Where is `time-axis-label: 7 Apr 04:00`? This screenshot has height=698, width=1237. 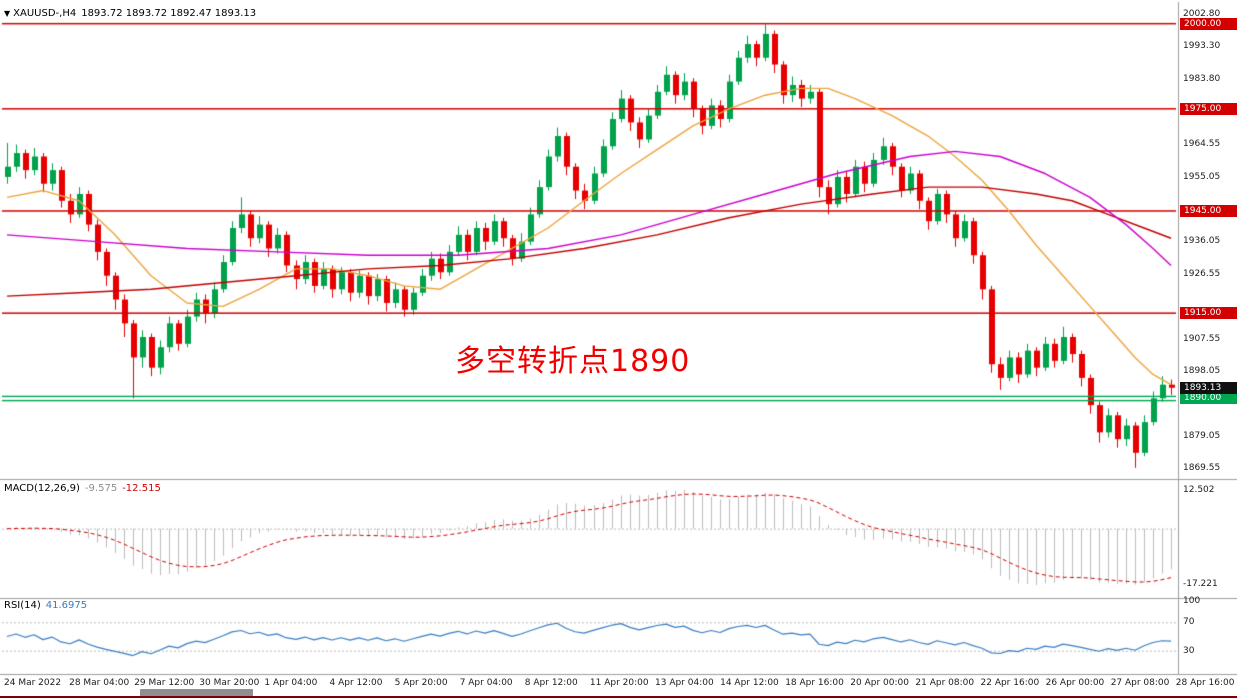
time-axis-label: 7 Apr 04:00 is located at coordinates (486, 683).